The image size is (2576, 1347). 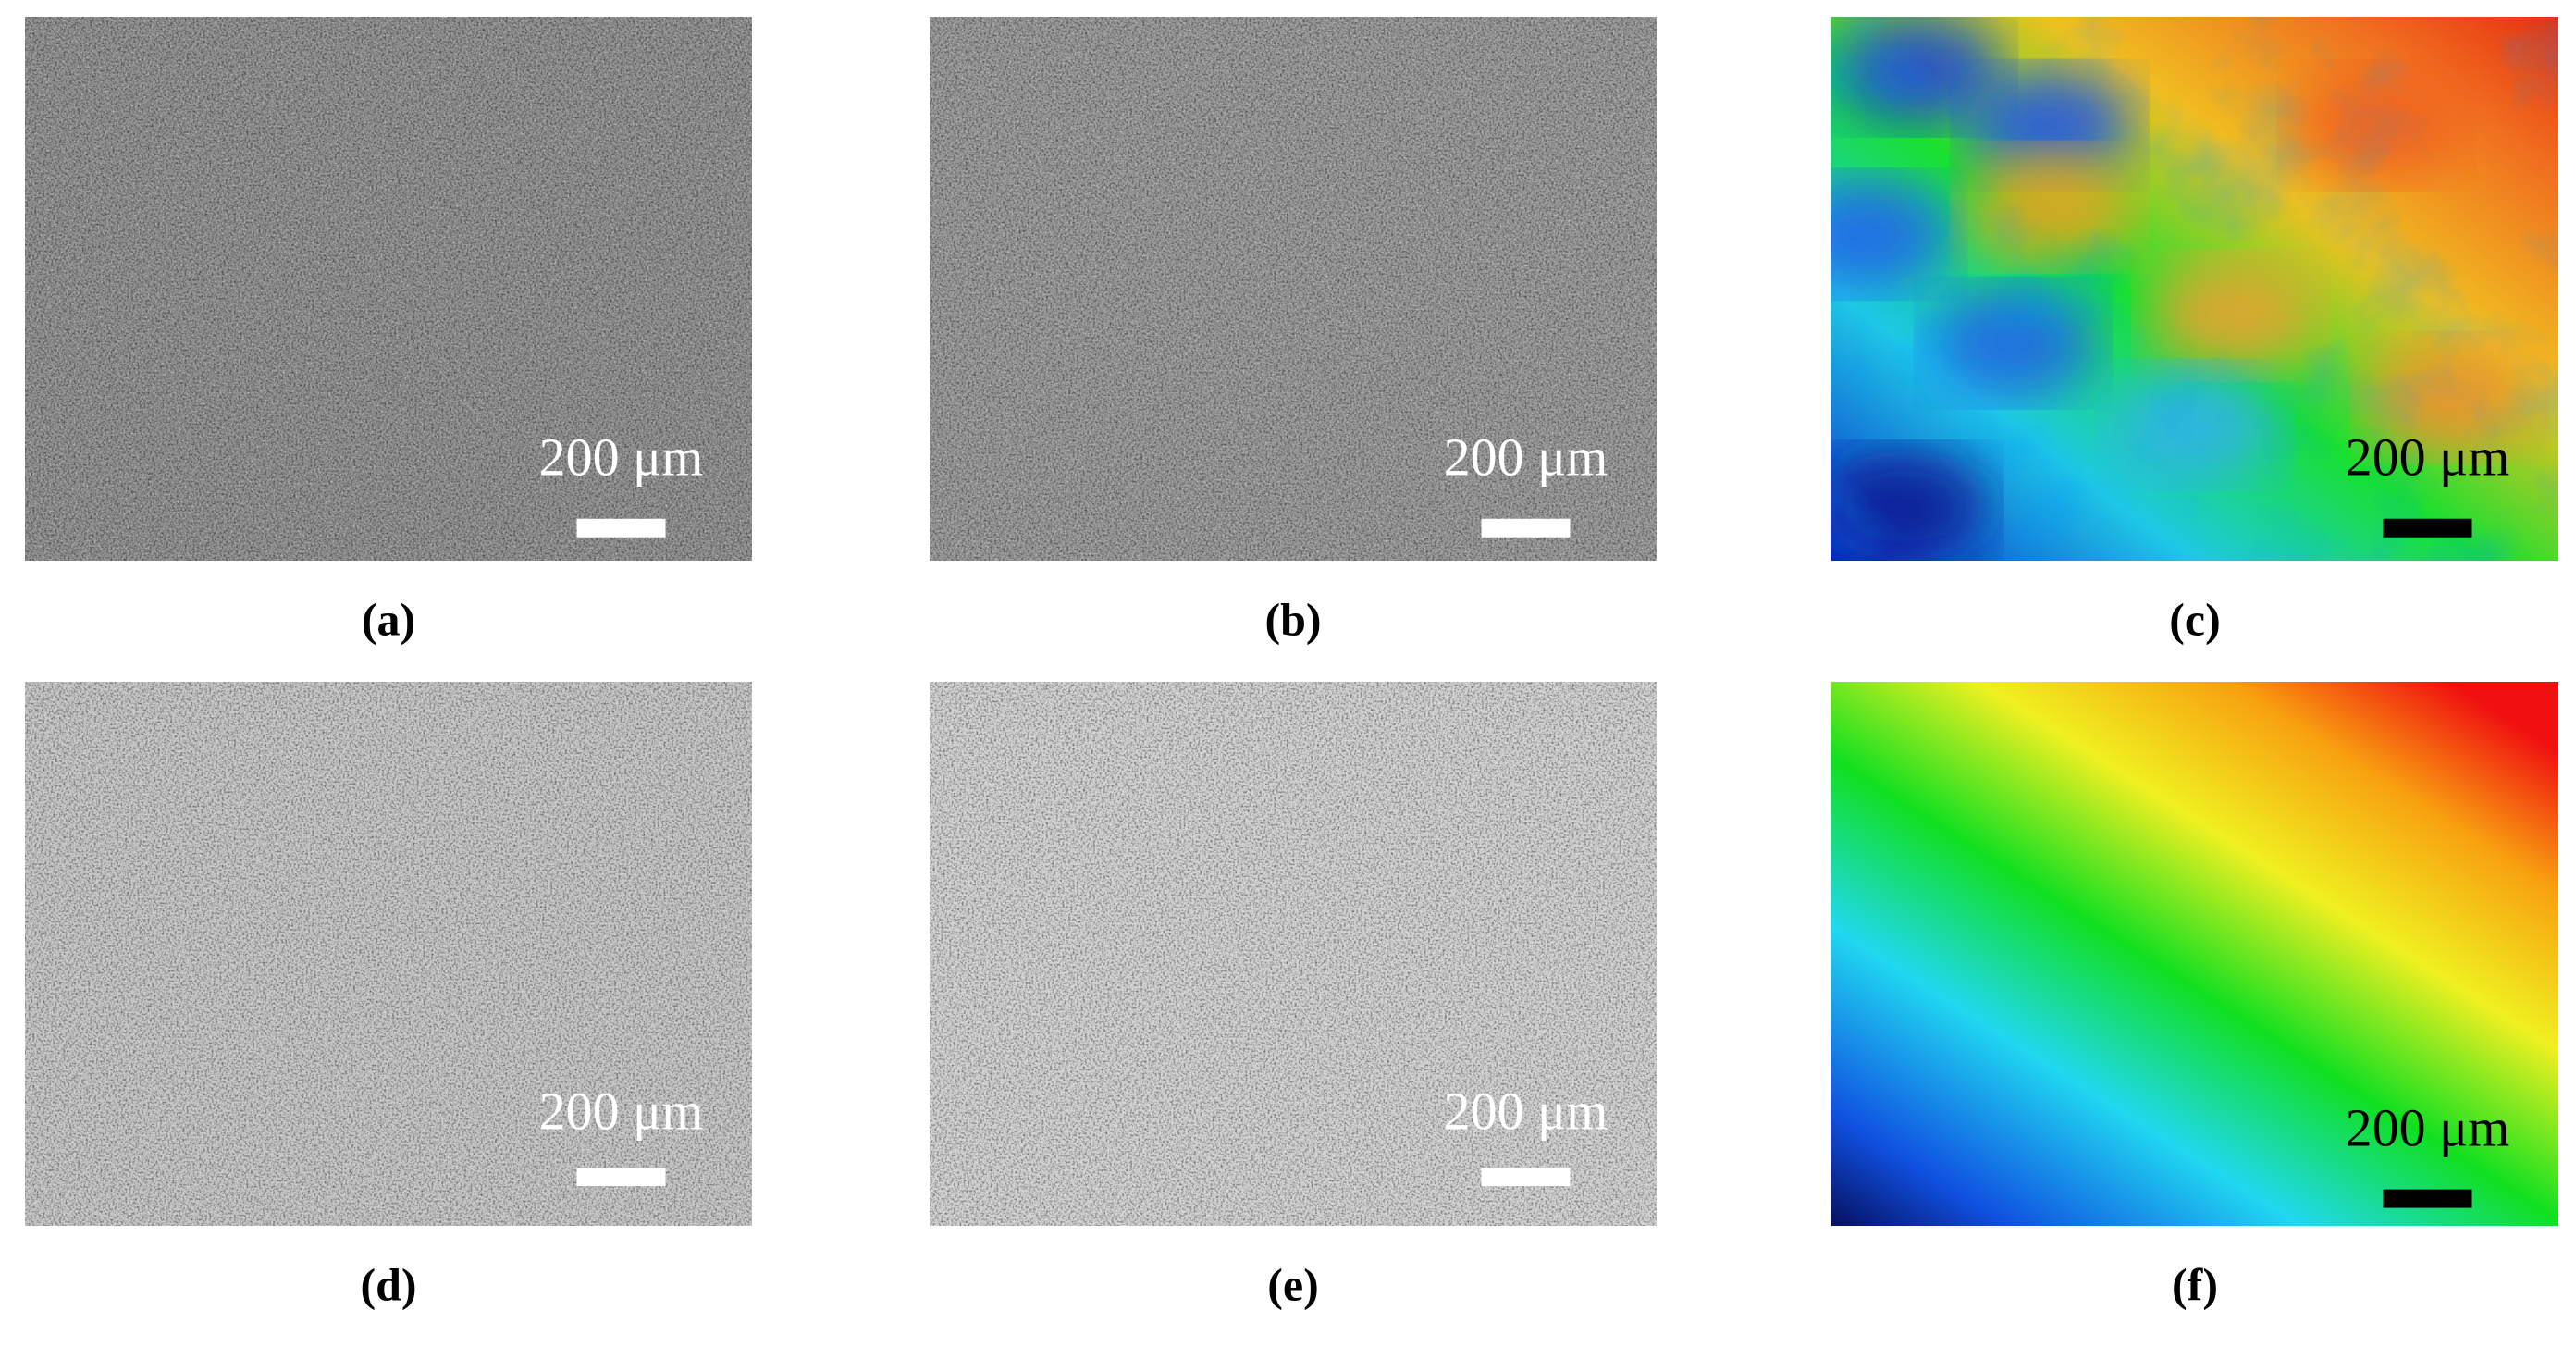 I want to click on panel-caption: (a), so click(x=388, y=619).